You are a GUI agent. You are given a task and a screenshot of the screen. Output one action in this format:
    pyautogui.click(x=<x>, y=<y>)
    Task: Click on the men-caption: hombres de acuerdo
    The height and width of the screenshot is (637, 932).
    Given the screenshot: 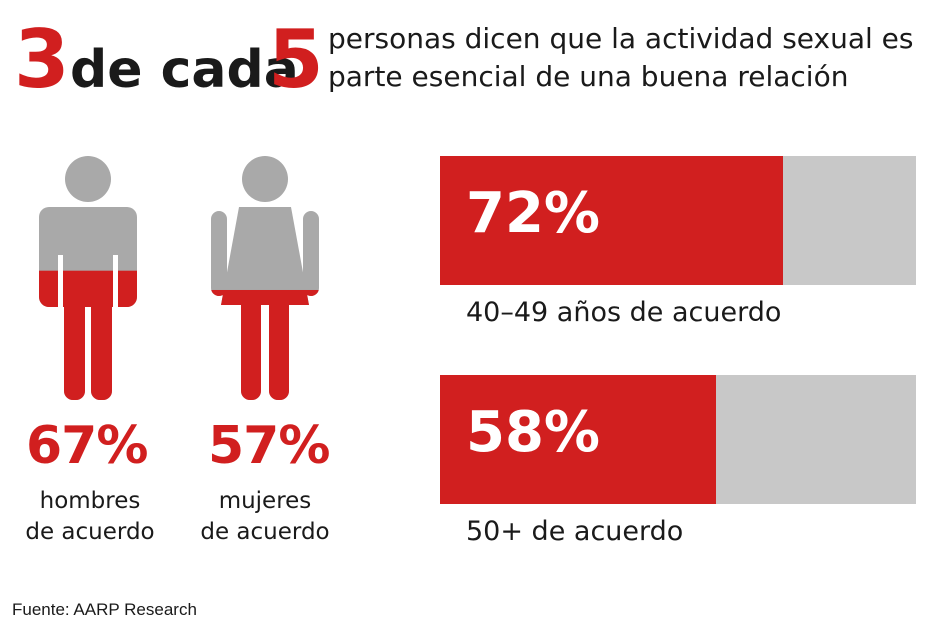 What is the action you would take?
    pyautogui.click(x=90, y=517)
    